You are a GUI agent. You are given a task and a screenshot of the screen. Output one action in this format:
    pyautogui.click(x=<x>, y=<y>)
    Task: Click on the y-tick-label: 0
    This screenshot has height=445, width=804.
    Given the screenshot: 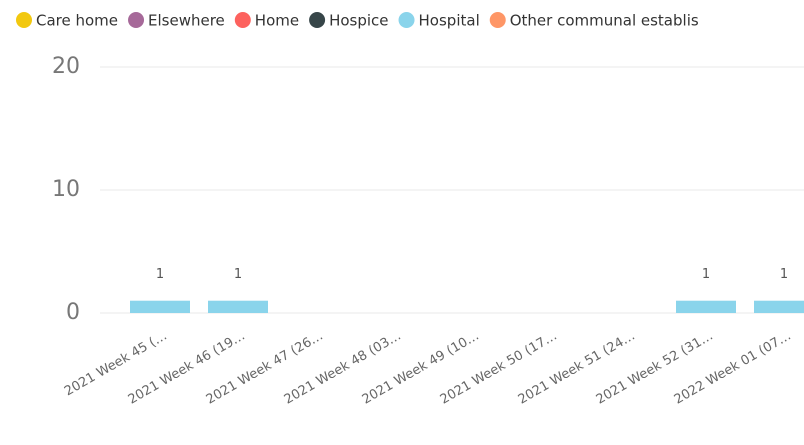 What is the action you would take?
    pyautogui.click(x=73, y=312)
    